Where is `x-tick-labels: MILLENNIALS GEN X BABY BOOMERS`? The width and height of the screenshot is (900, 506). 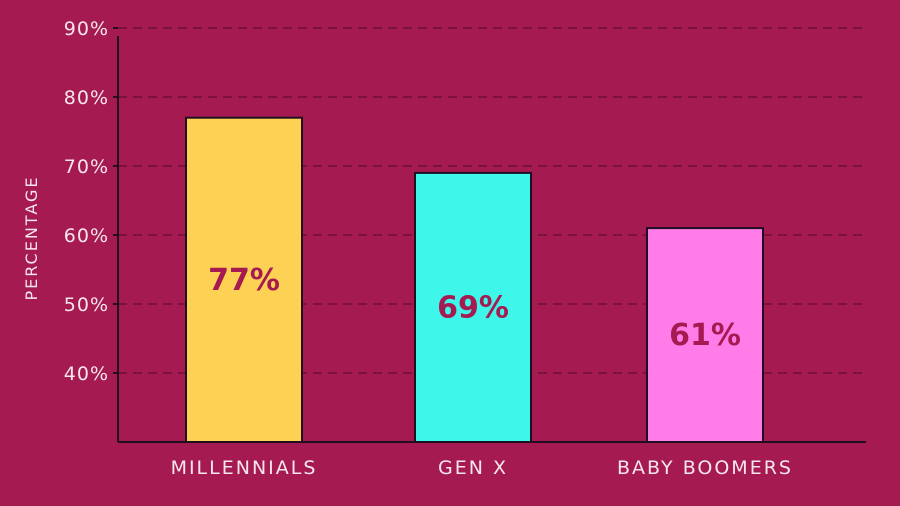 x-tick-labels: MILLENNIALS GEN X BABY BOOMERS is located at coordinates (482, 468).